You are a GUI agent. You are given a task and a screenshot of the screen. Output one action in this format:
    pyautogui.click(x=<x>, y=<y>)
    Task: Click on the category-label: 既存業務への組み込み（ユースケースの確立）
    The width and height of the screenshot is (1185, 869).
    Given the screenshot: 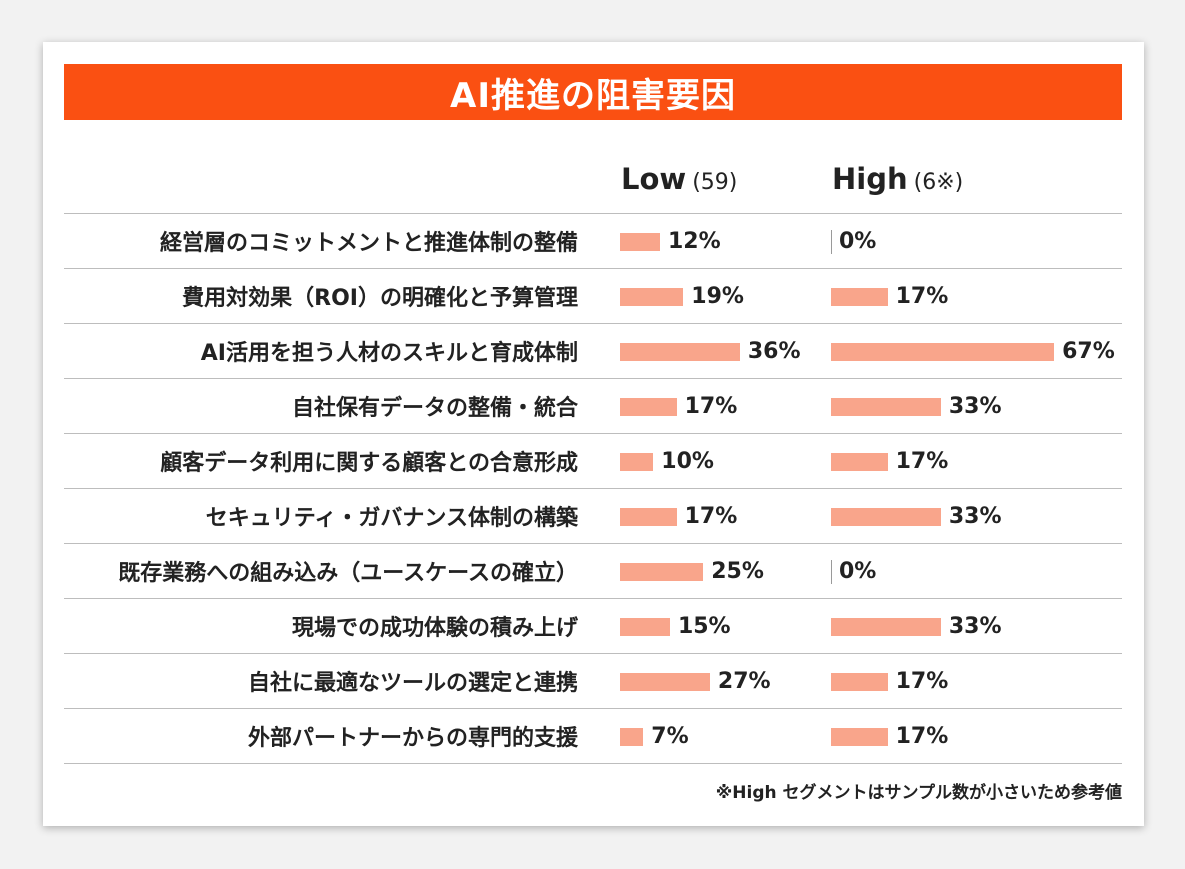 What is the action you would take?
    pyautogui.click(x=348, y=573)
    